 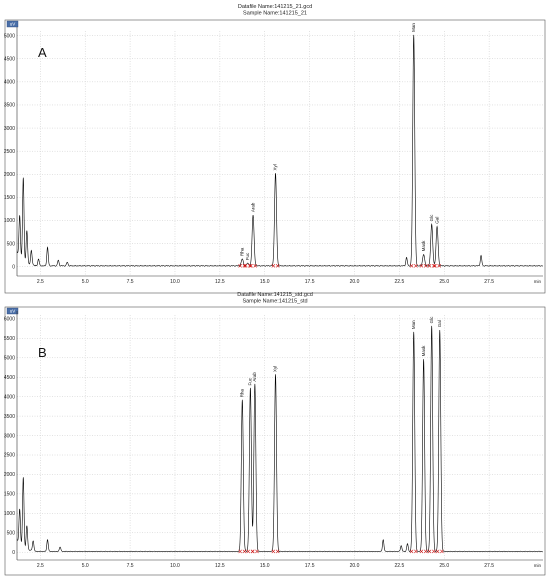 What do you see at coordinates (400, 566) in the screenshot?
I see `x-tick-label: 22.5` at bounding box center [400, 566].